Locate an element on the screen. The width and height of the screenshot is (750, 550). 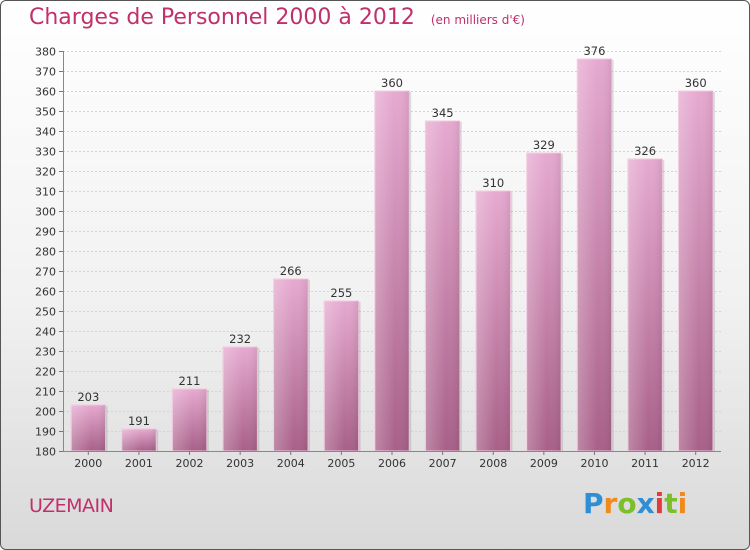
x-tick-label: 2002 is located at coordinates (190, 463).